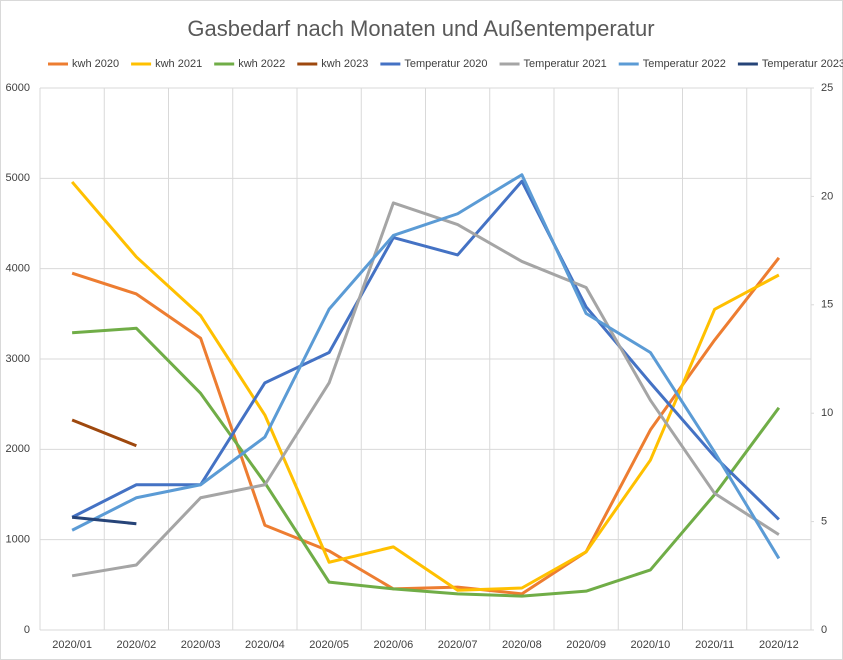 This screenshot has height=660, width=843. I want to click on y2-tick-label: 10, so click(827, 413).